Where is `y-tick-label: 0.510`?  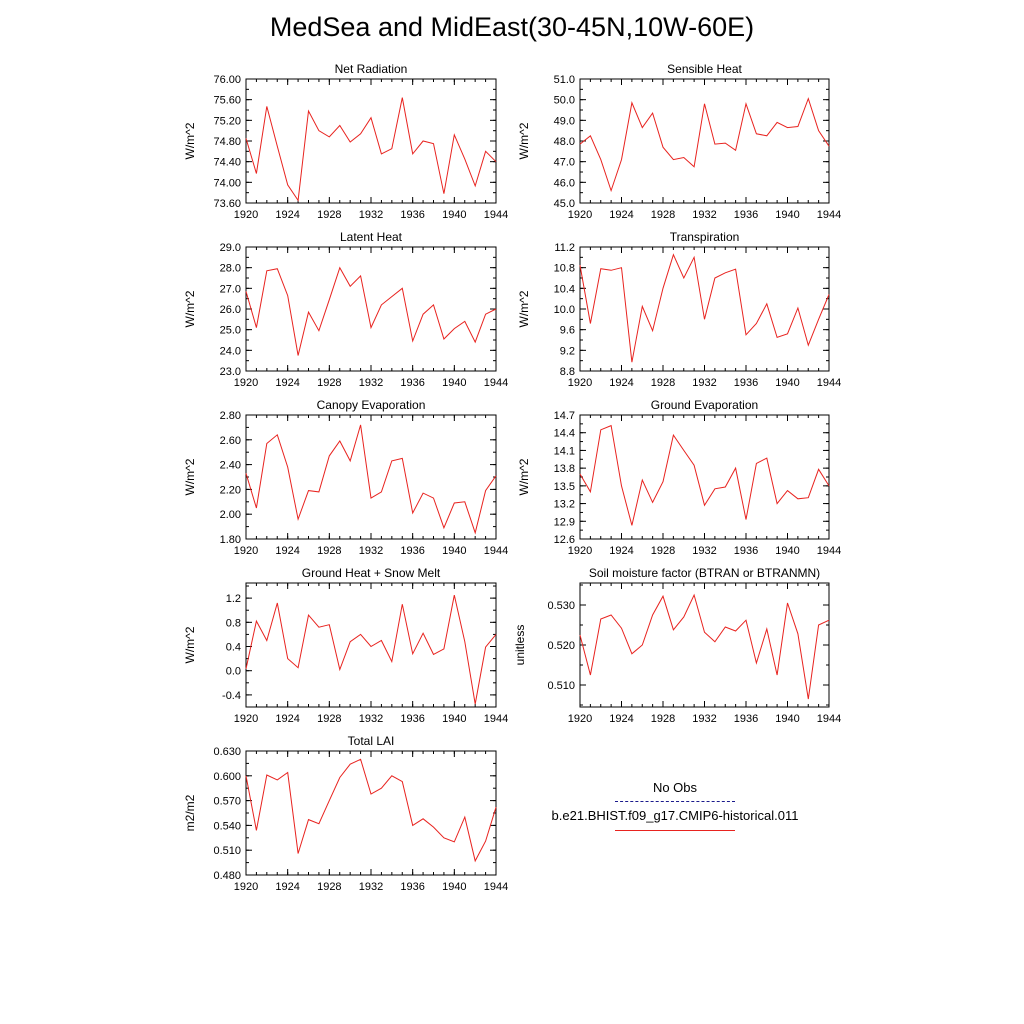
y-tick-label: 0.510 is located at coordinates (561, 686).